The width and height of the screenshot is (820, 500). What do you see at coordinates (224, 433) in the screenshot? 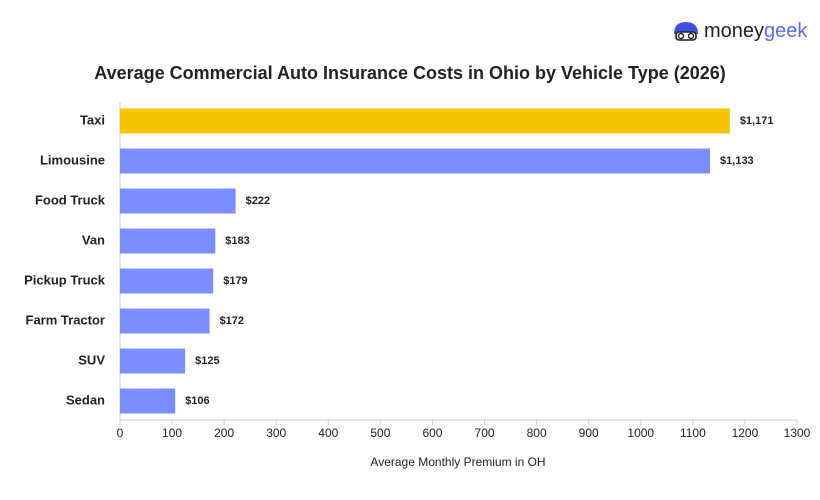
I see `x-tick-label: 200` at bounding box center [224, 433].